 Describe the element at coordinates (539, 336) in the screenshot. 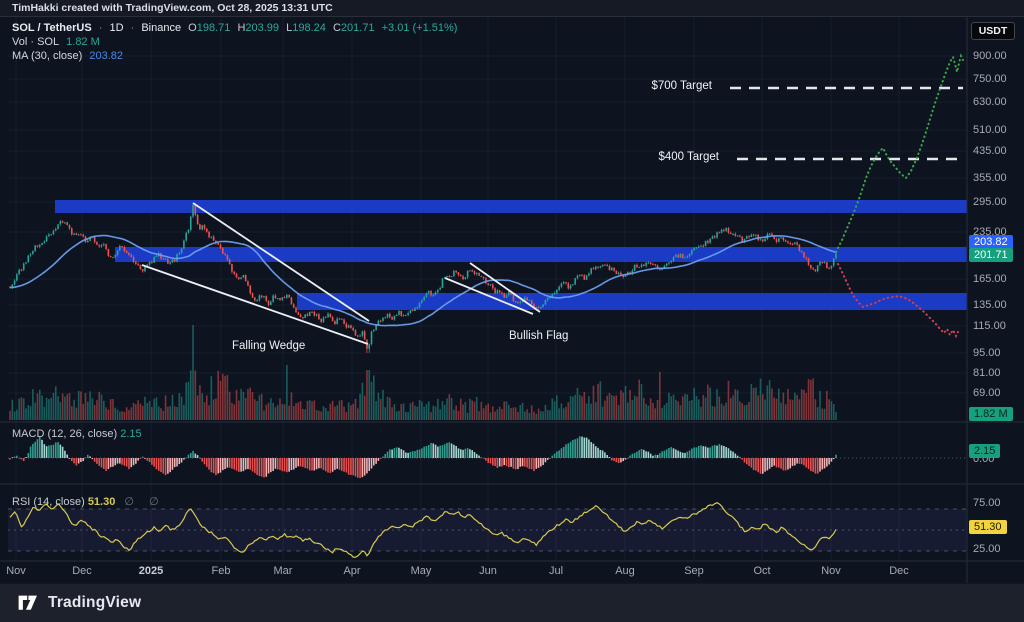

I see `pattern-annotation: Bullish Flag` at that location.